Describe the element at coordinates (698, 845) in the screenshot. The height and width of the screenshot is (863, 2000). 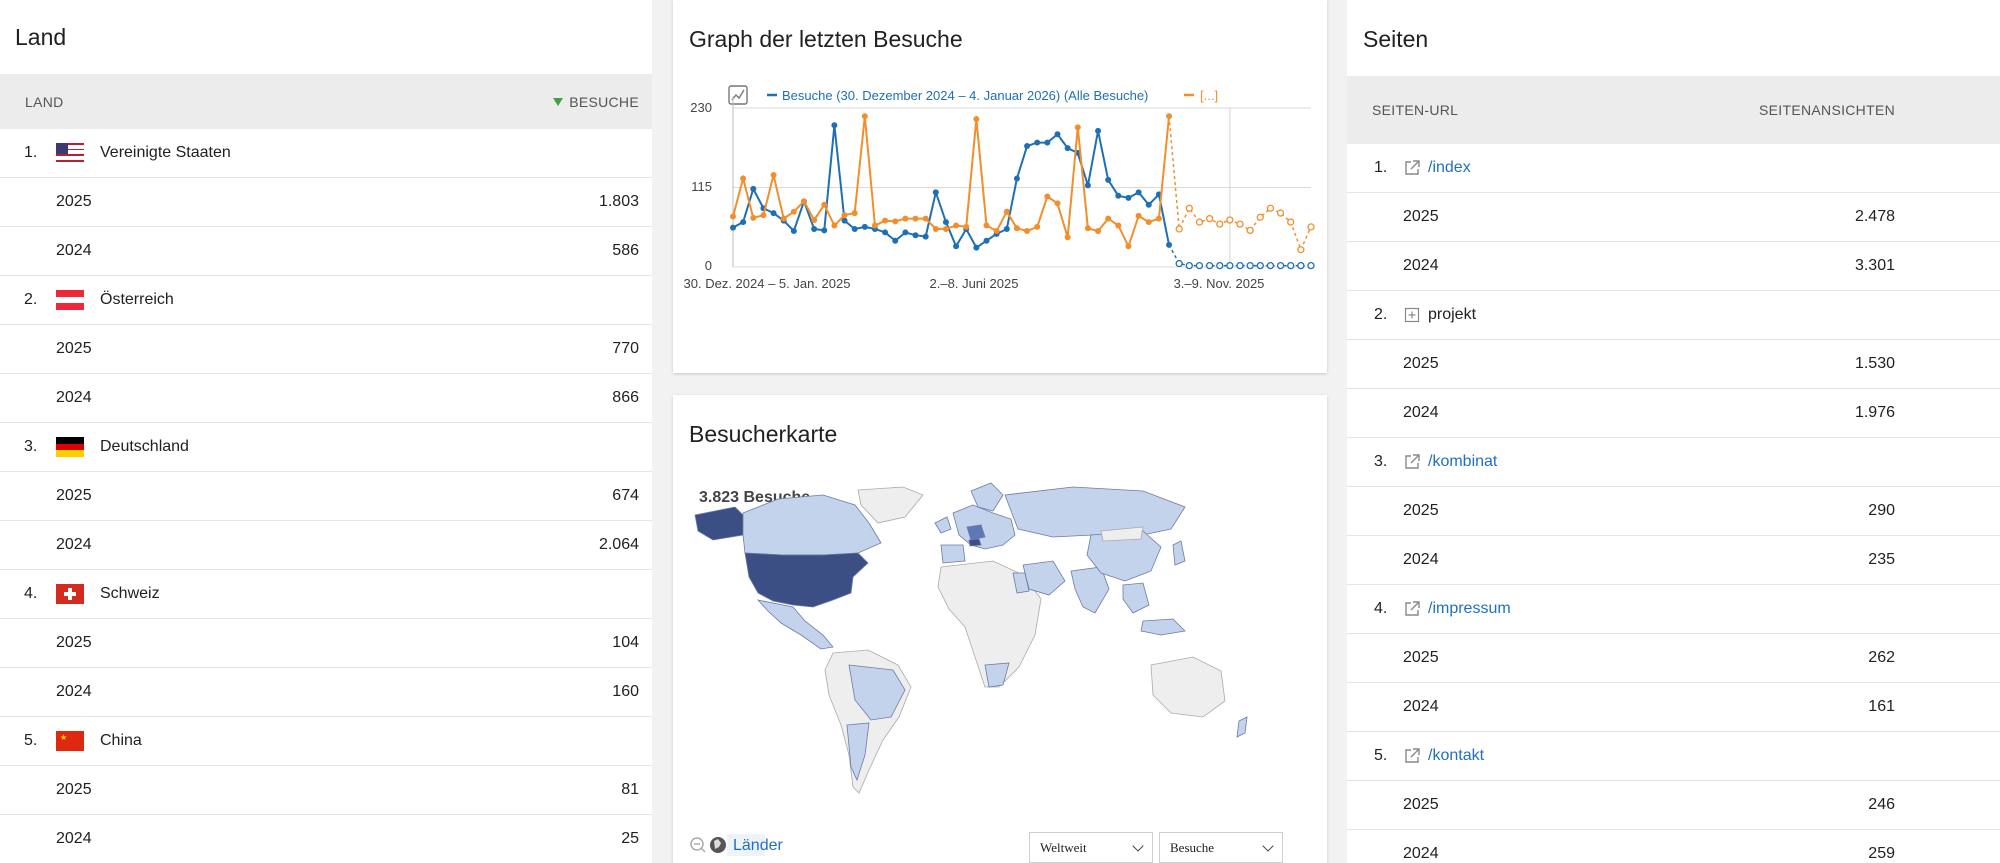
I see `zoom-out-icon` at that location.